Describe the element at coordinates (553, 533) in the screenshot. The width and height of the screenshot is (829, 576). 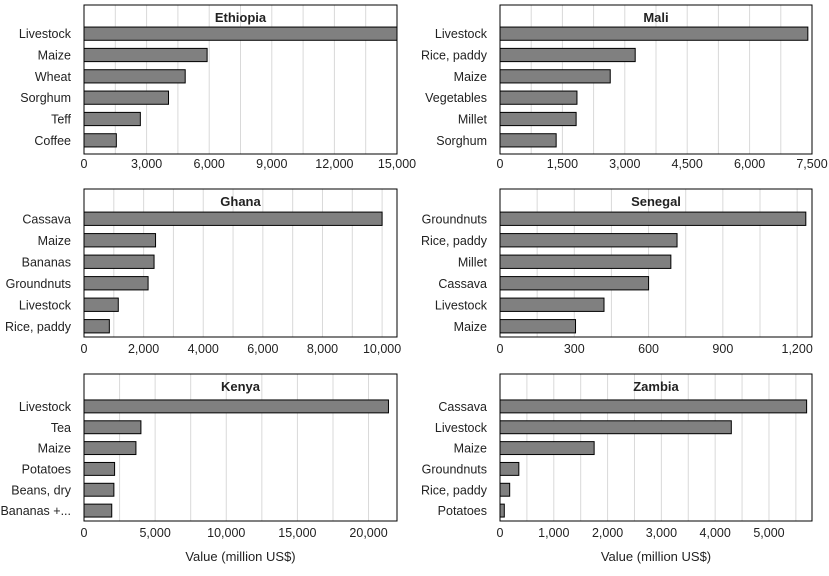
I see `x-tick-label: 1,000` at that location.